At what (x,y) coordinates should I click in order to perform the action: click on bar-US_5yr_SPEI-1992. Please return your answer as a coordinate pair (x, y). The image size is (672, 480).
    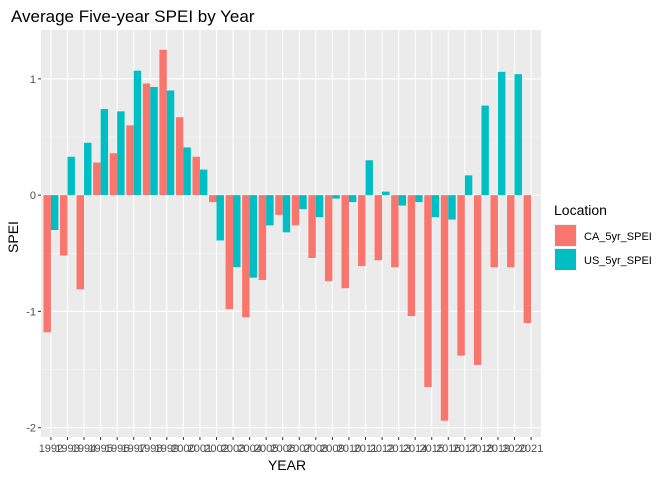
    Looking at the image, I should click on (54, 213).